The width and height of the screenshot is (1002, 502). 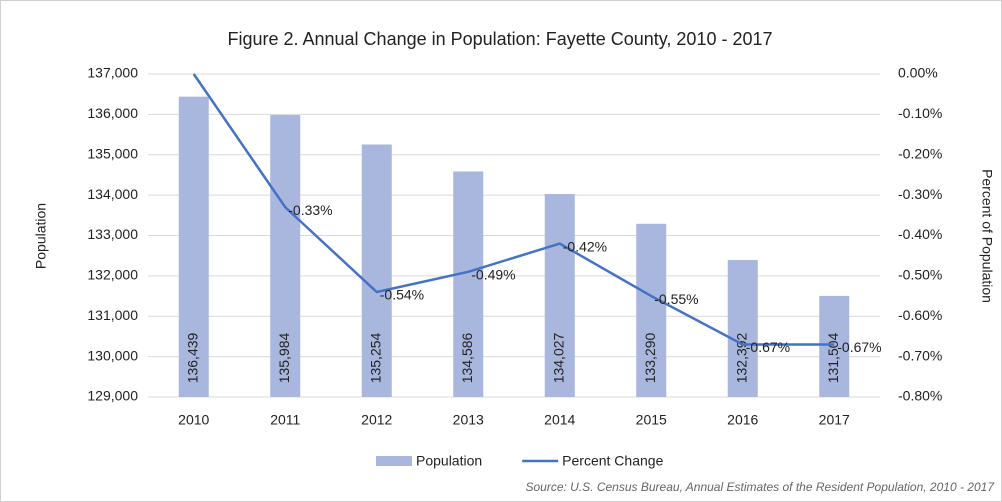 What do you see at coordinates (920, 396) in the screenshot?
I see `y2-tick-label: -0.80%` at bounding box center [920, 396].